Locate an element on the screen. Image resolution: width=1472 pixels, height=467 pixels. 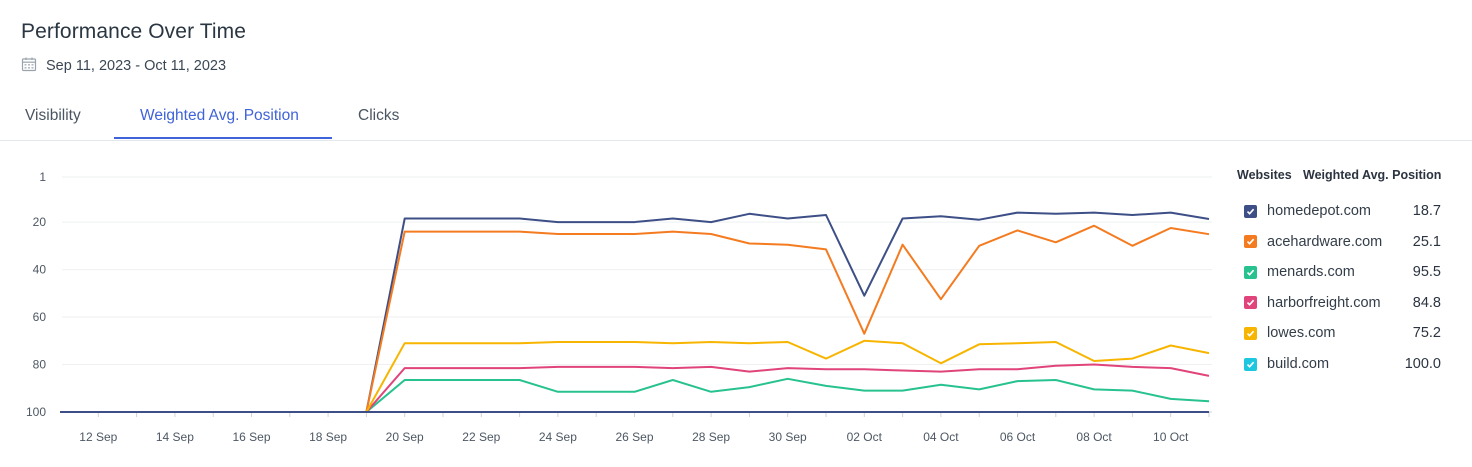
legend-item-lowes-com: lowes.com 75.2 is located at coordinates (1342, 333).